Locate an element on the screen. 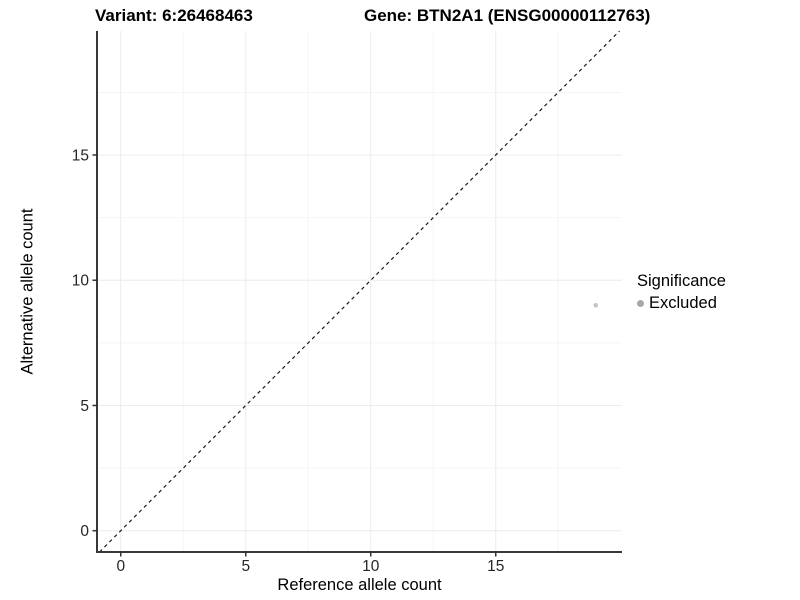 This screenshot has height=600, width=800. variant-title: Variant: 6:26468463 is located at coordinates (174, 15).